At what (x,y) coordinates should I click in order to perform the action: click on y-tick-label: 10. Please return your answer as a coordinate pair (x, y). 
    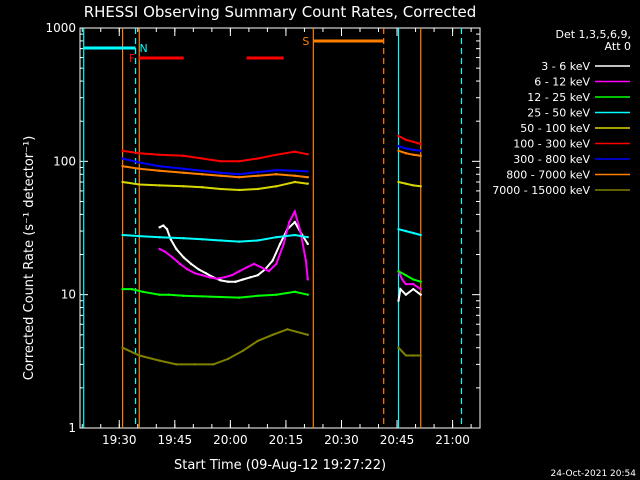
    Looking at the image, I should click on (68, 295).